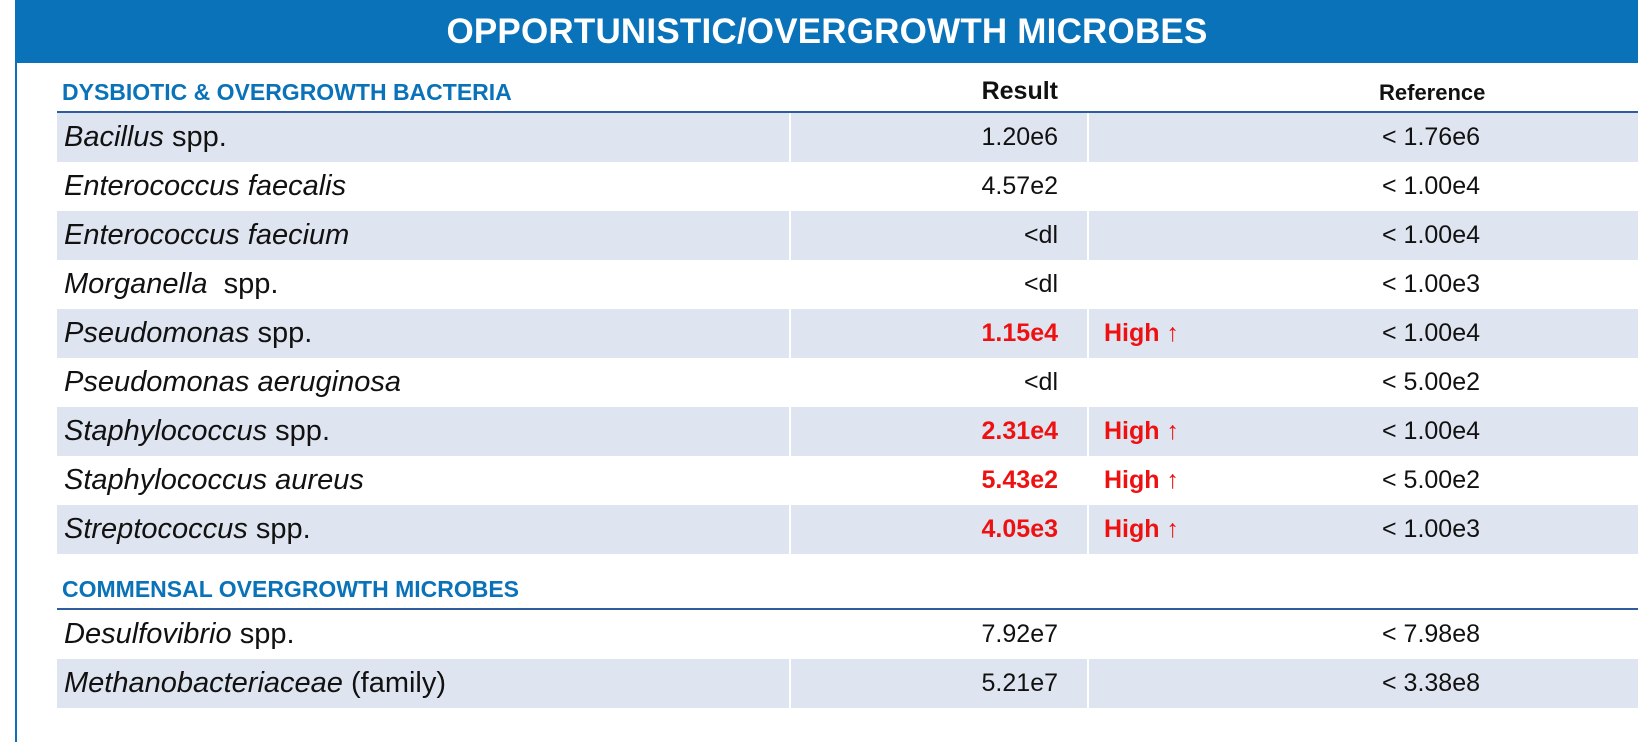 This screenshot has width=1638, height=742. I want to click on table-row: Morganella spp. <dl < 1.00e3, so click(847, 284).